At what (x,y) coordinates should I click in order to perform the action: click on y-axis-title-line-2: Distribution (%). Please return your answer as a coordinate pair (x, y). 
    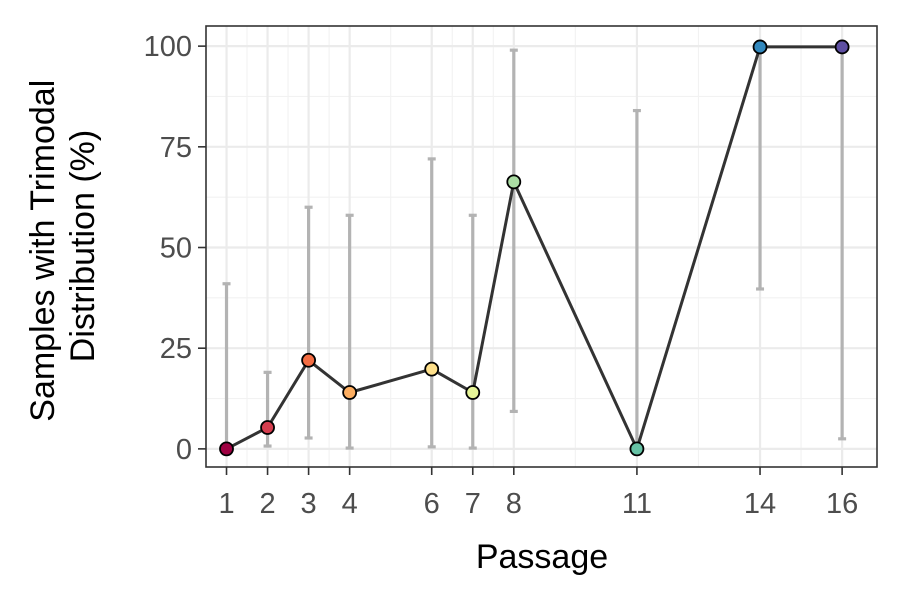
    Looking at the image, I should click on (83, 246).